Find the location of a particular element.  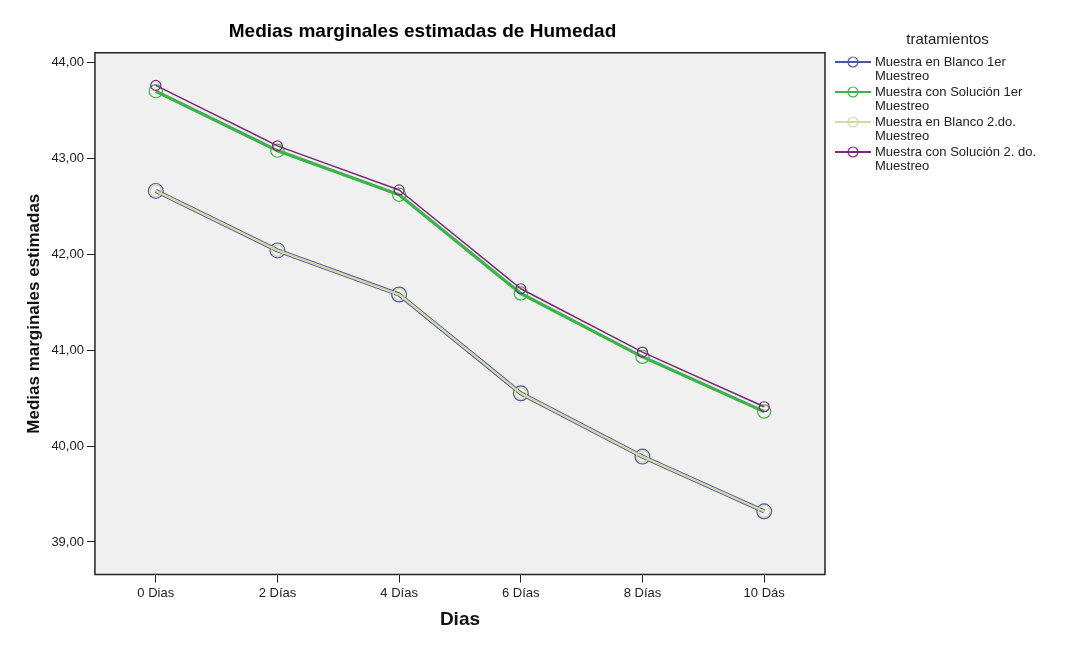

x-axis-title: Dias is located at coordinates (460, 618).